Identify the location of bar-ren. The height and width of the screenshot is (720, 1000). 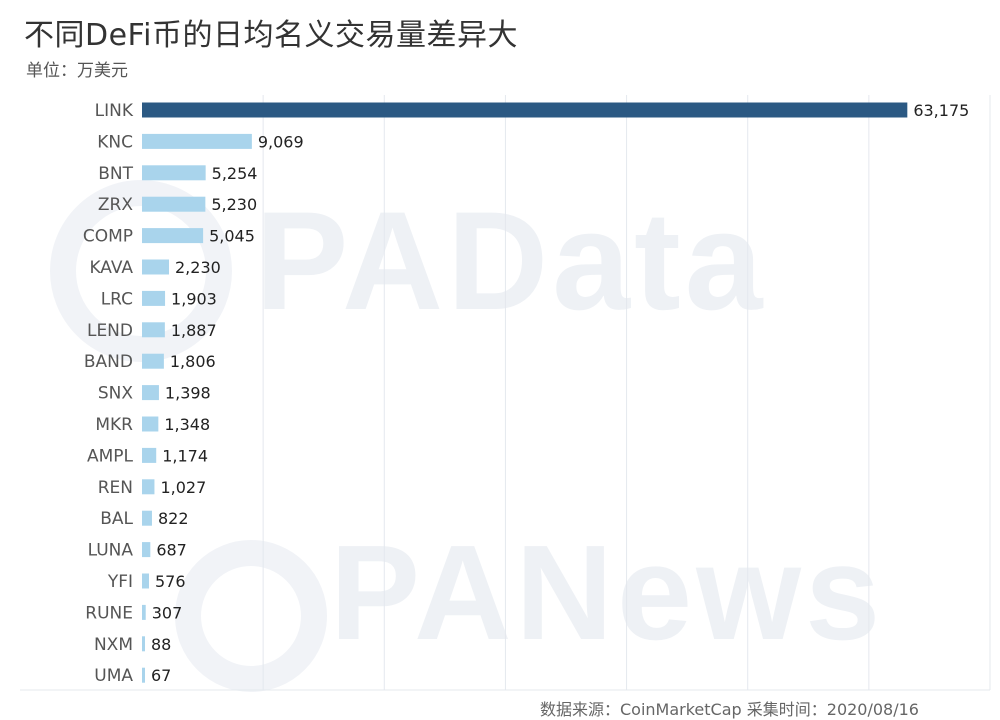
(148, 487).